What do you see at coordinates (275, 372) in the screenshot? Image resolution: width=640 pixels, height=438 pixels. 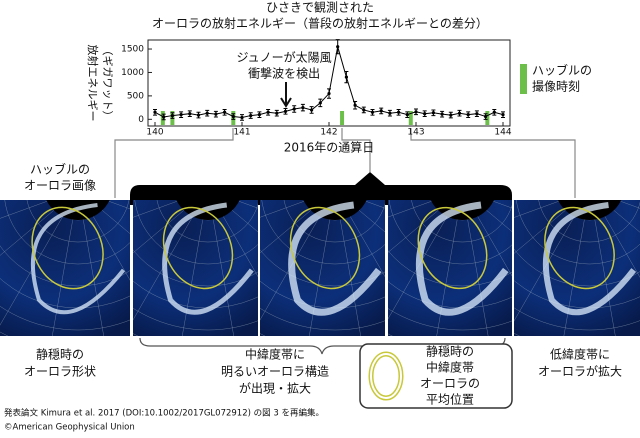 I see `caption: 明るいオーロラ構造` at bounding box center [275, 372].